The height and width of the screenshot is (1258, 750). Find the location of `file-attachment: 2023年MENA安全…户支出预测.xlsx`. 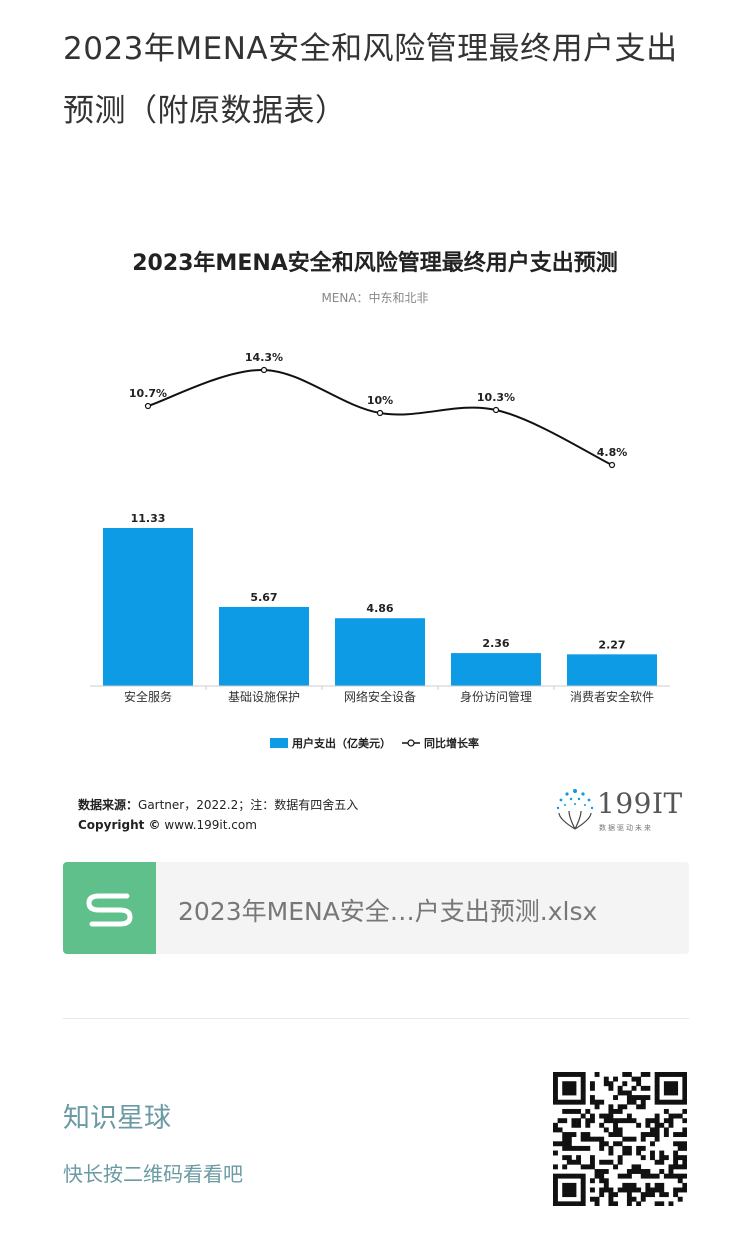

file-attachment: 2023年MENA安全…户支出预测.xlsx is located at coordinates (376, 908).